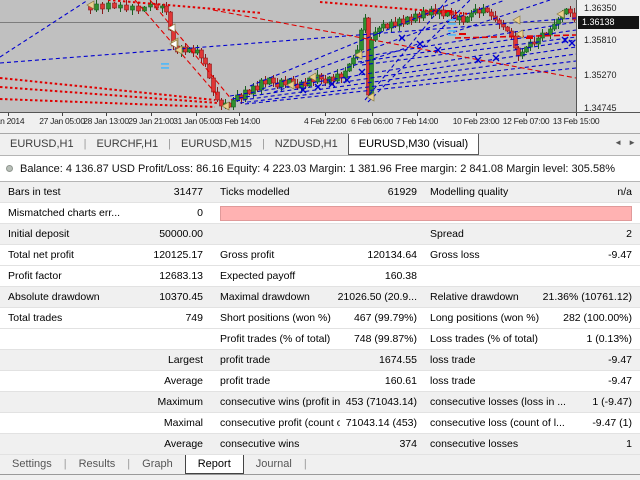 The width and height of the screenshot is (640, 480). I want to click on report-label: Relative drawdown, so click(474, 297).